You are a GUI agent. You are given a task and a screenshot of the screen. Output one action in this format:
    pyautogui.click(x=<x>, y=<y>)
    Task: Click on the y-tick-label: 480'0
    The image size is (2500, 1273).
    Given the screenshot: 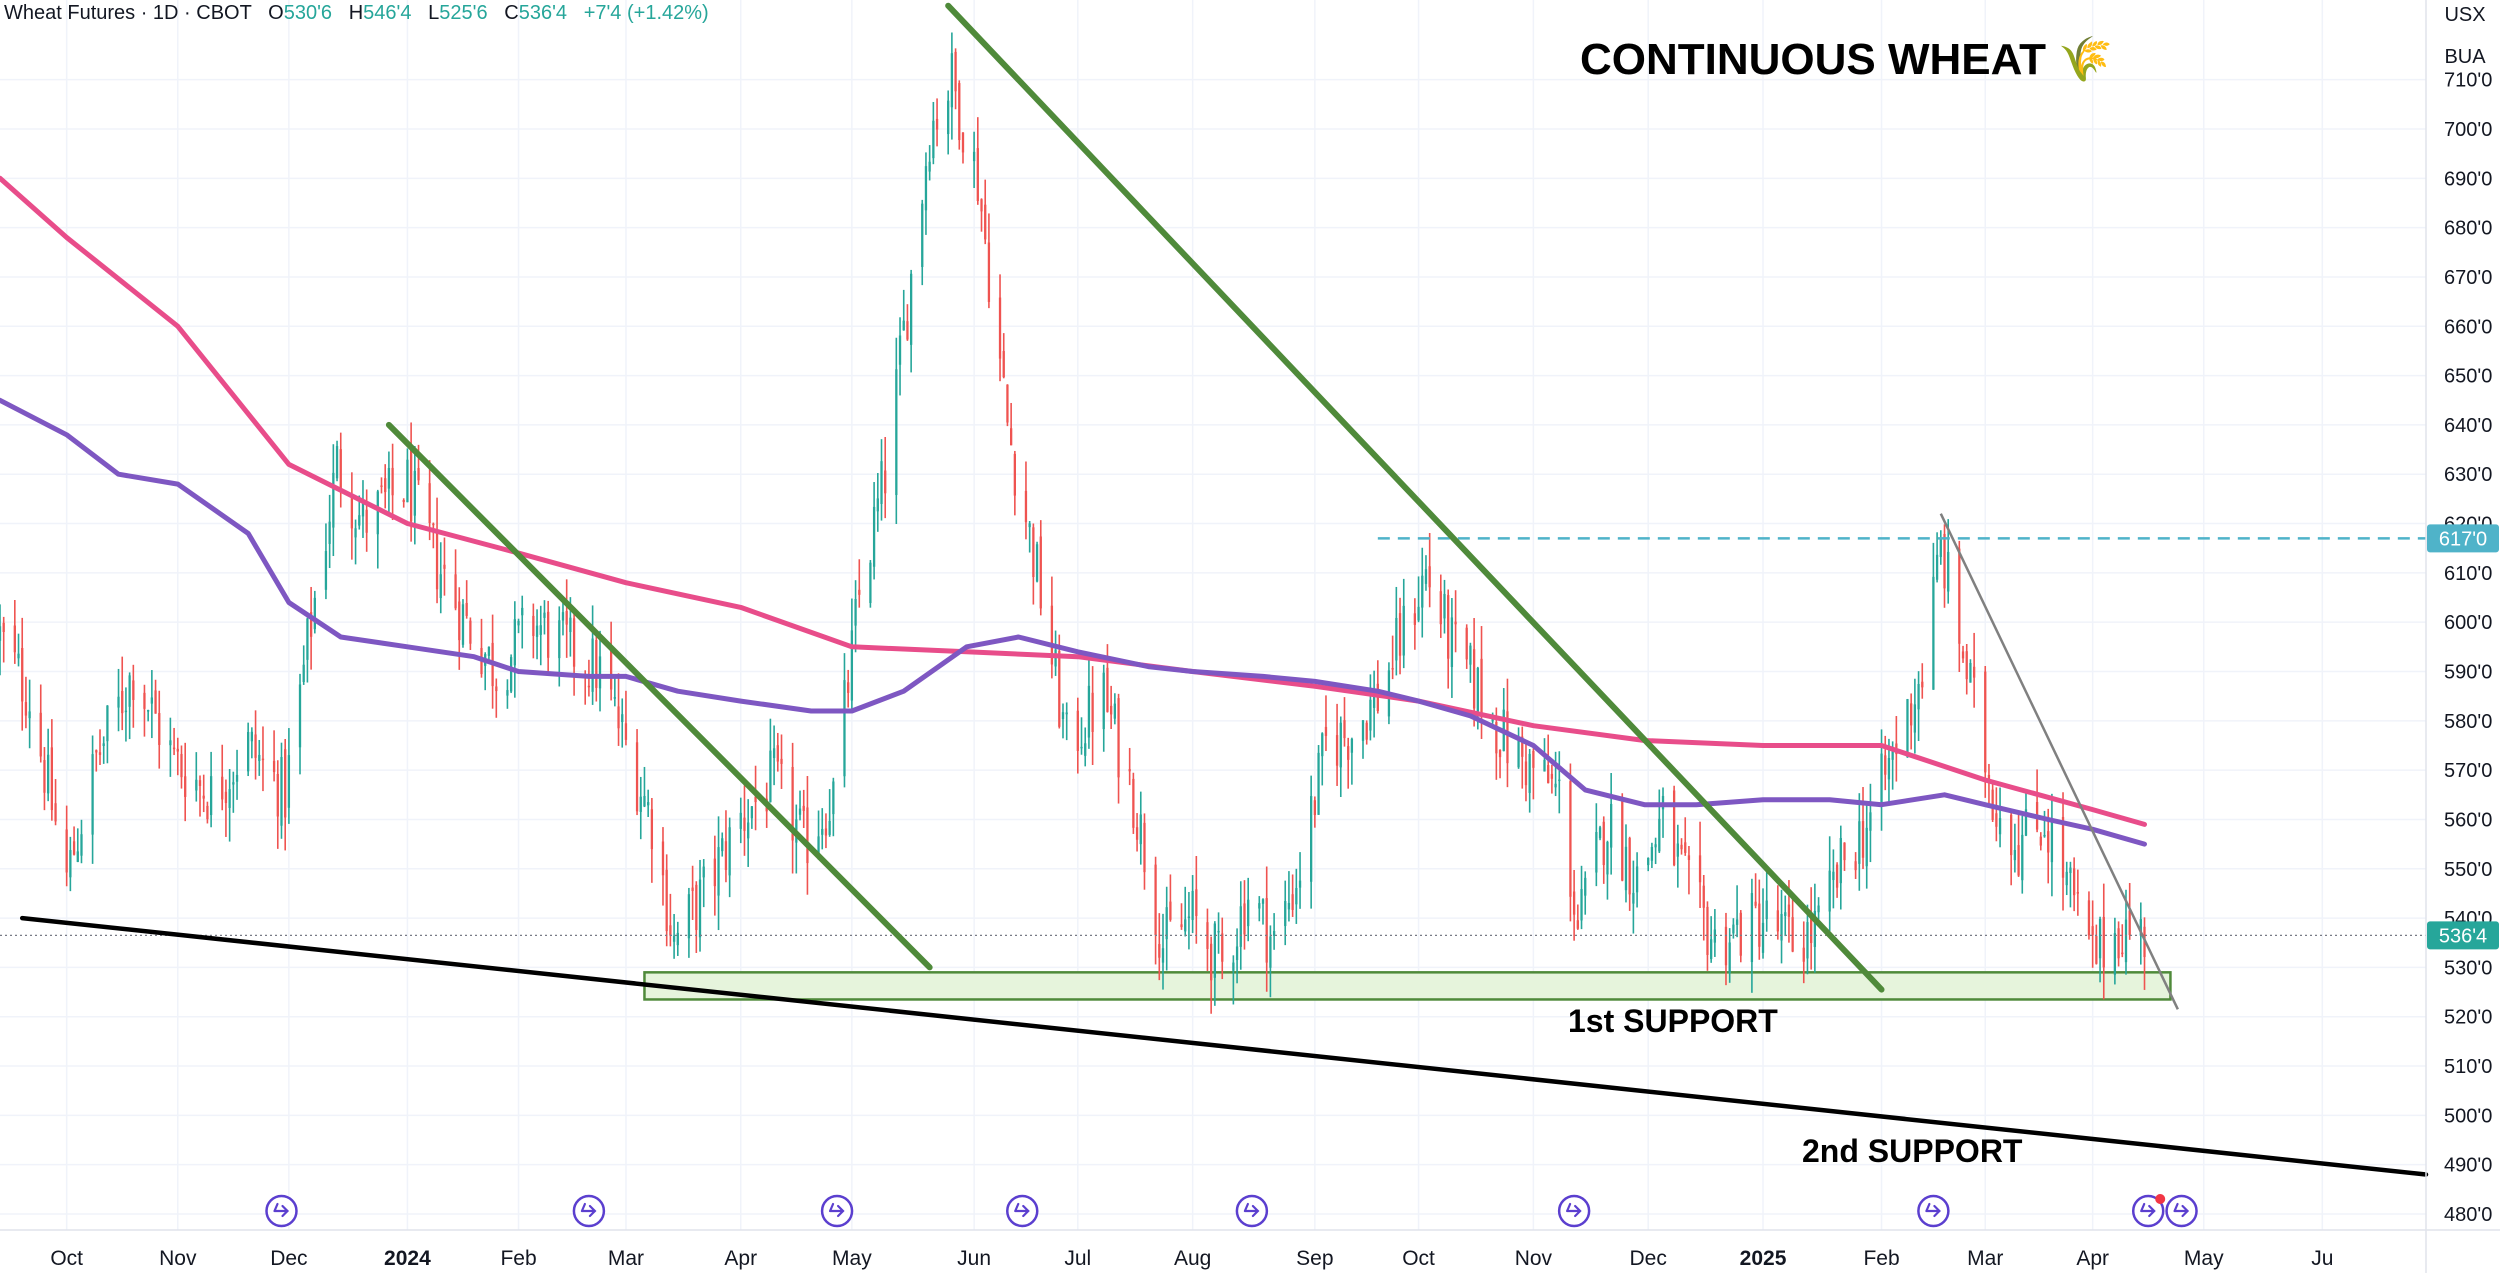 What is the action you would take?
    pyautogui.click(x=2468, y=1215)
    